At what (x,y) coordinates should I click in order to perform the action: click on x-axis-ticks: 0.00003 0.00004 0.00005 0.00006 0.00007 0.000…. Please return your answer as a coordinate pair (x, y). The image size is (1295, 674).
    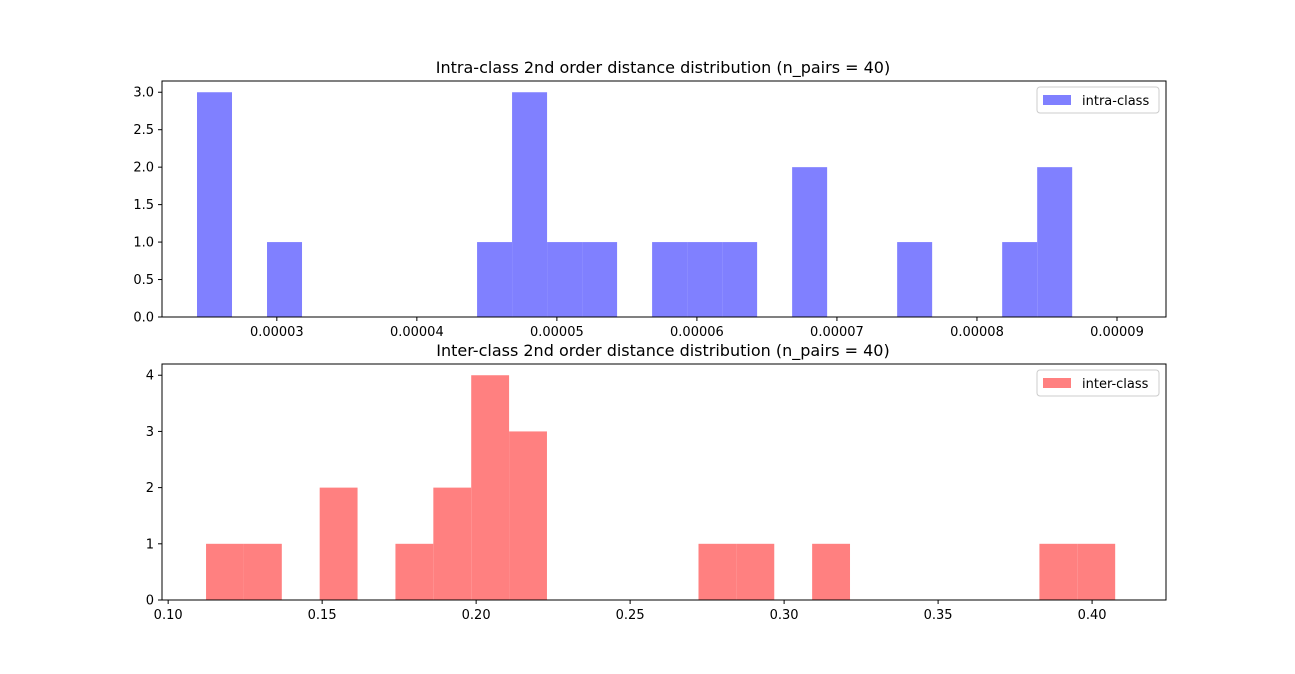
    Looking at the image, I should click on (697, 328).